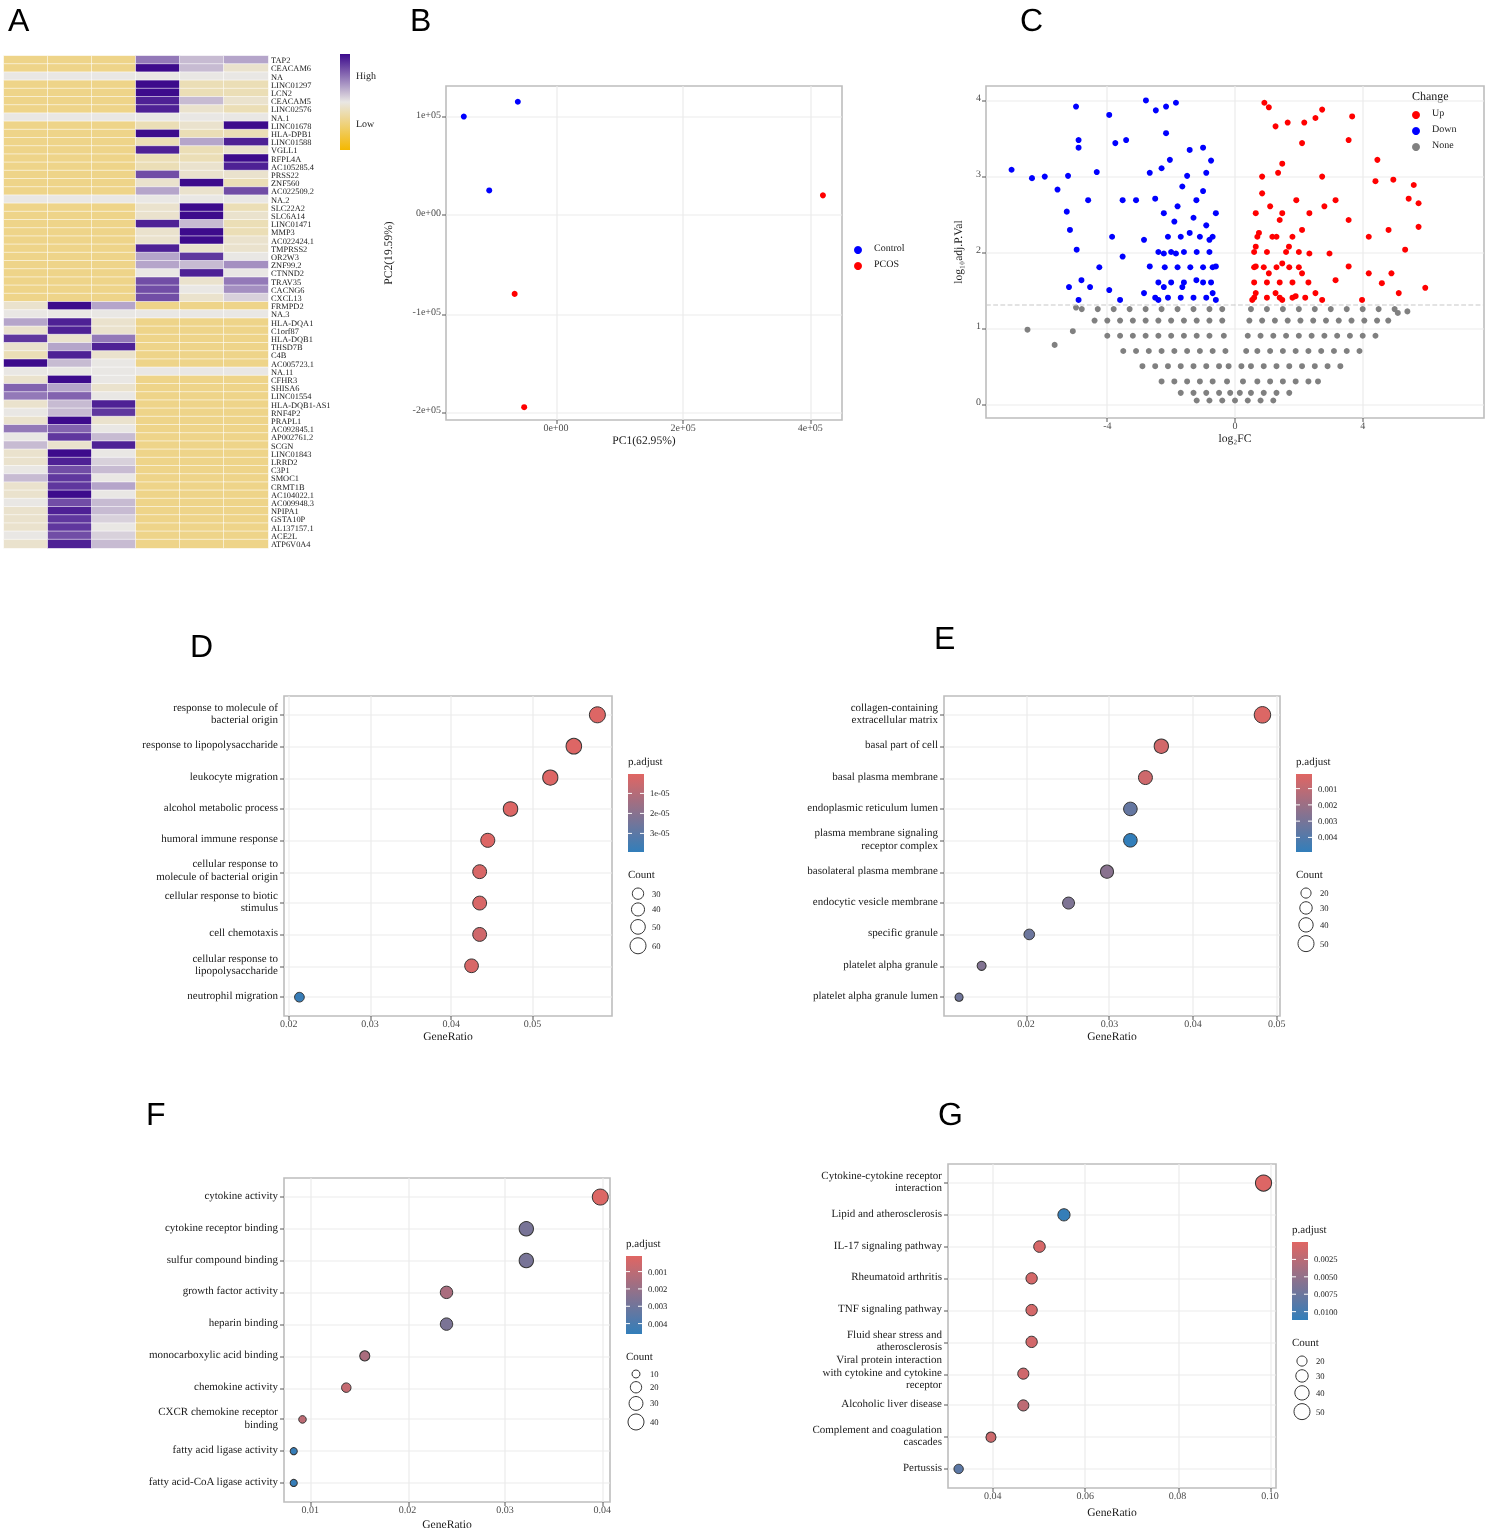 This screenshot has width=1488, height=1534. Describe the element at coordinates (950, 1116) in the screenshot. I see `chart-title: G` at that location.